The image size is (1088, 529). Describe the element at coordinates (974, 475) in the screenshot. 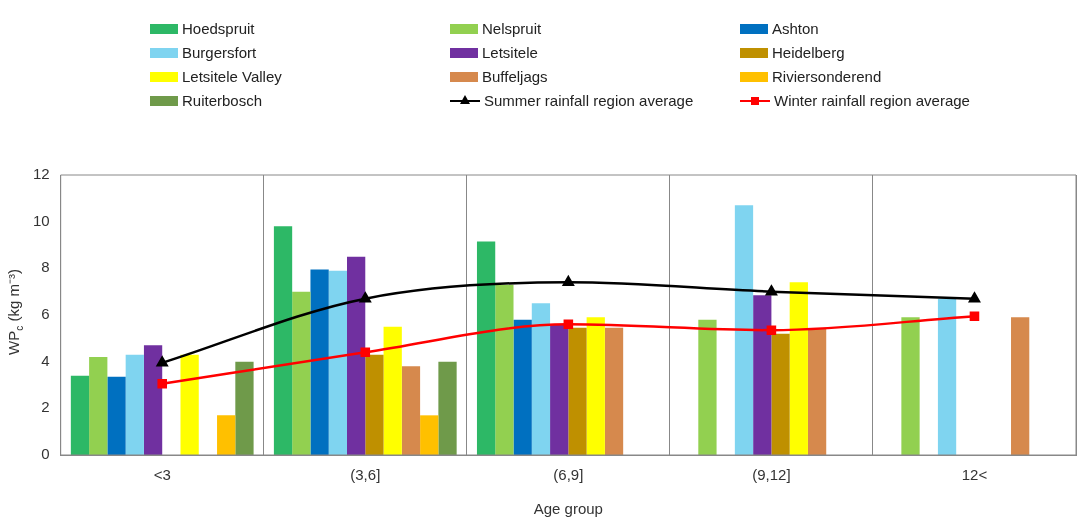

I see `x-tick-label: 12<` at that location.